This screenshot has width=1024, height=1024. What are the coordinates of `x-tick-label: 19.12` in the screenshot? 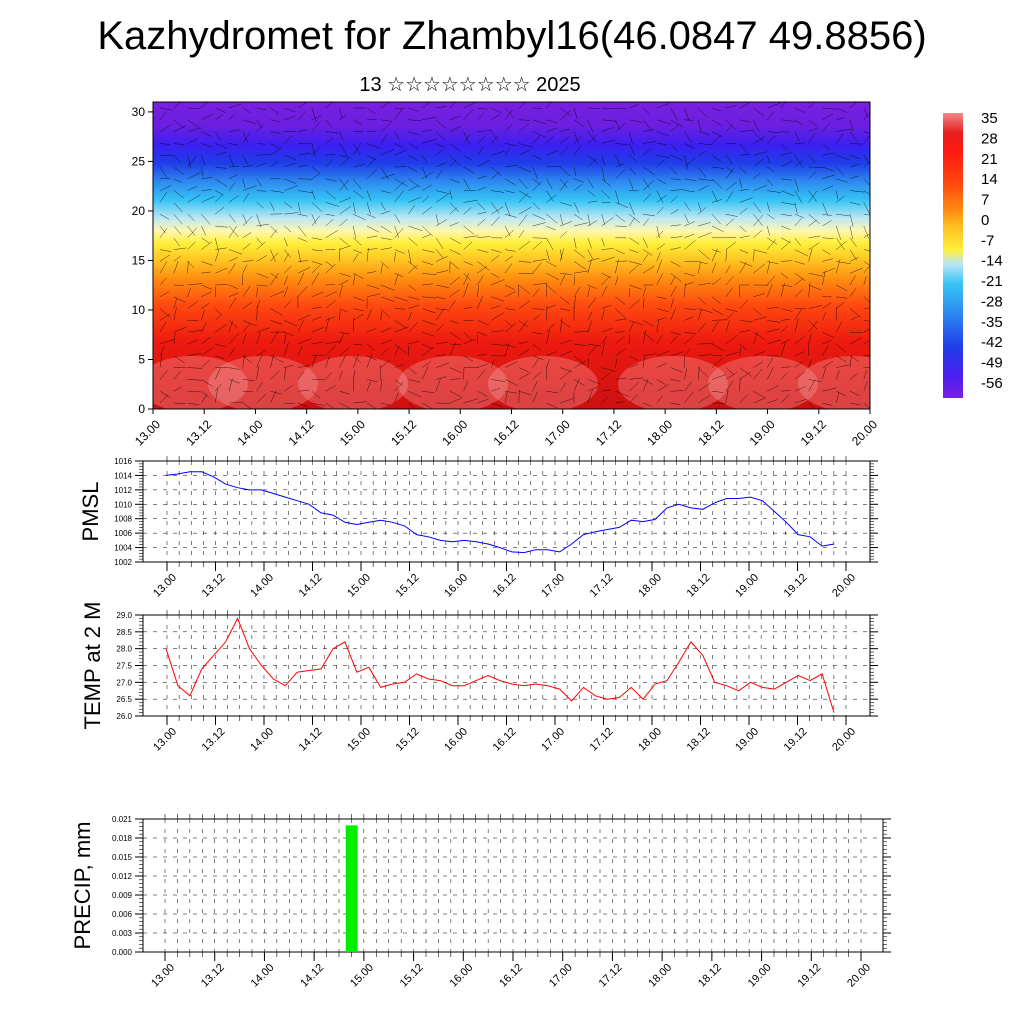 It's located at (813, 432).